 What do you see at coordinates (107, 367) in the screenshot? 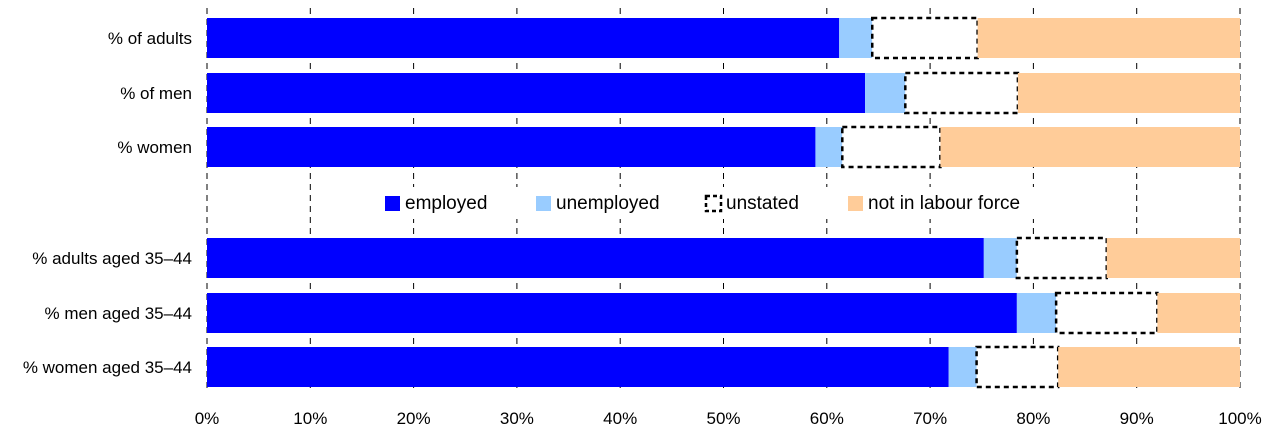
I see `category-label: % women aged 35–44` at bounding box center [107, 367].